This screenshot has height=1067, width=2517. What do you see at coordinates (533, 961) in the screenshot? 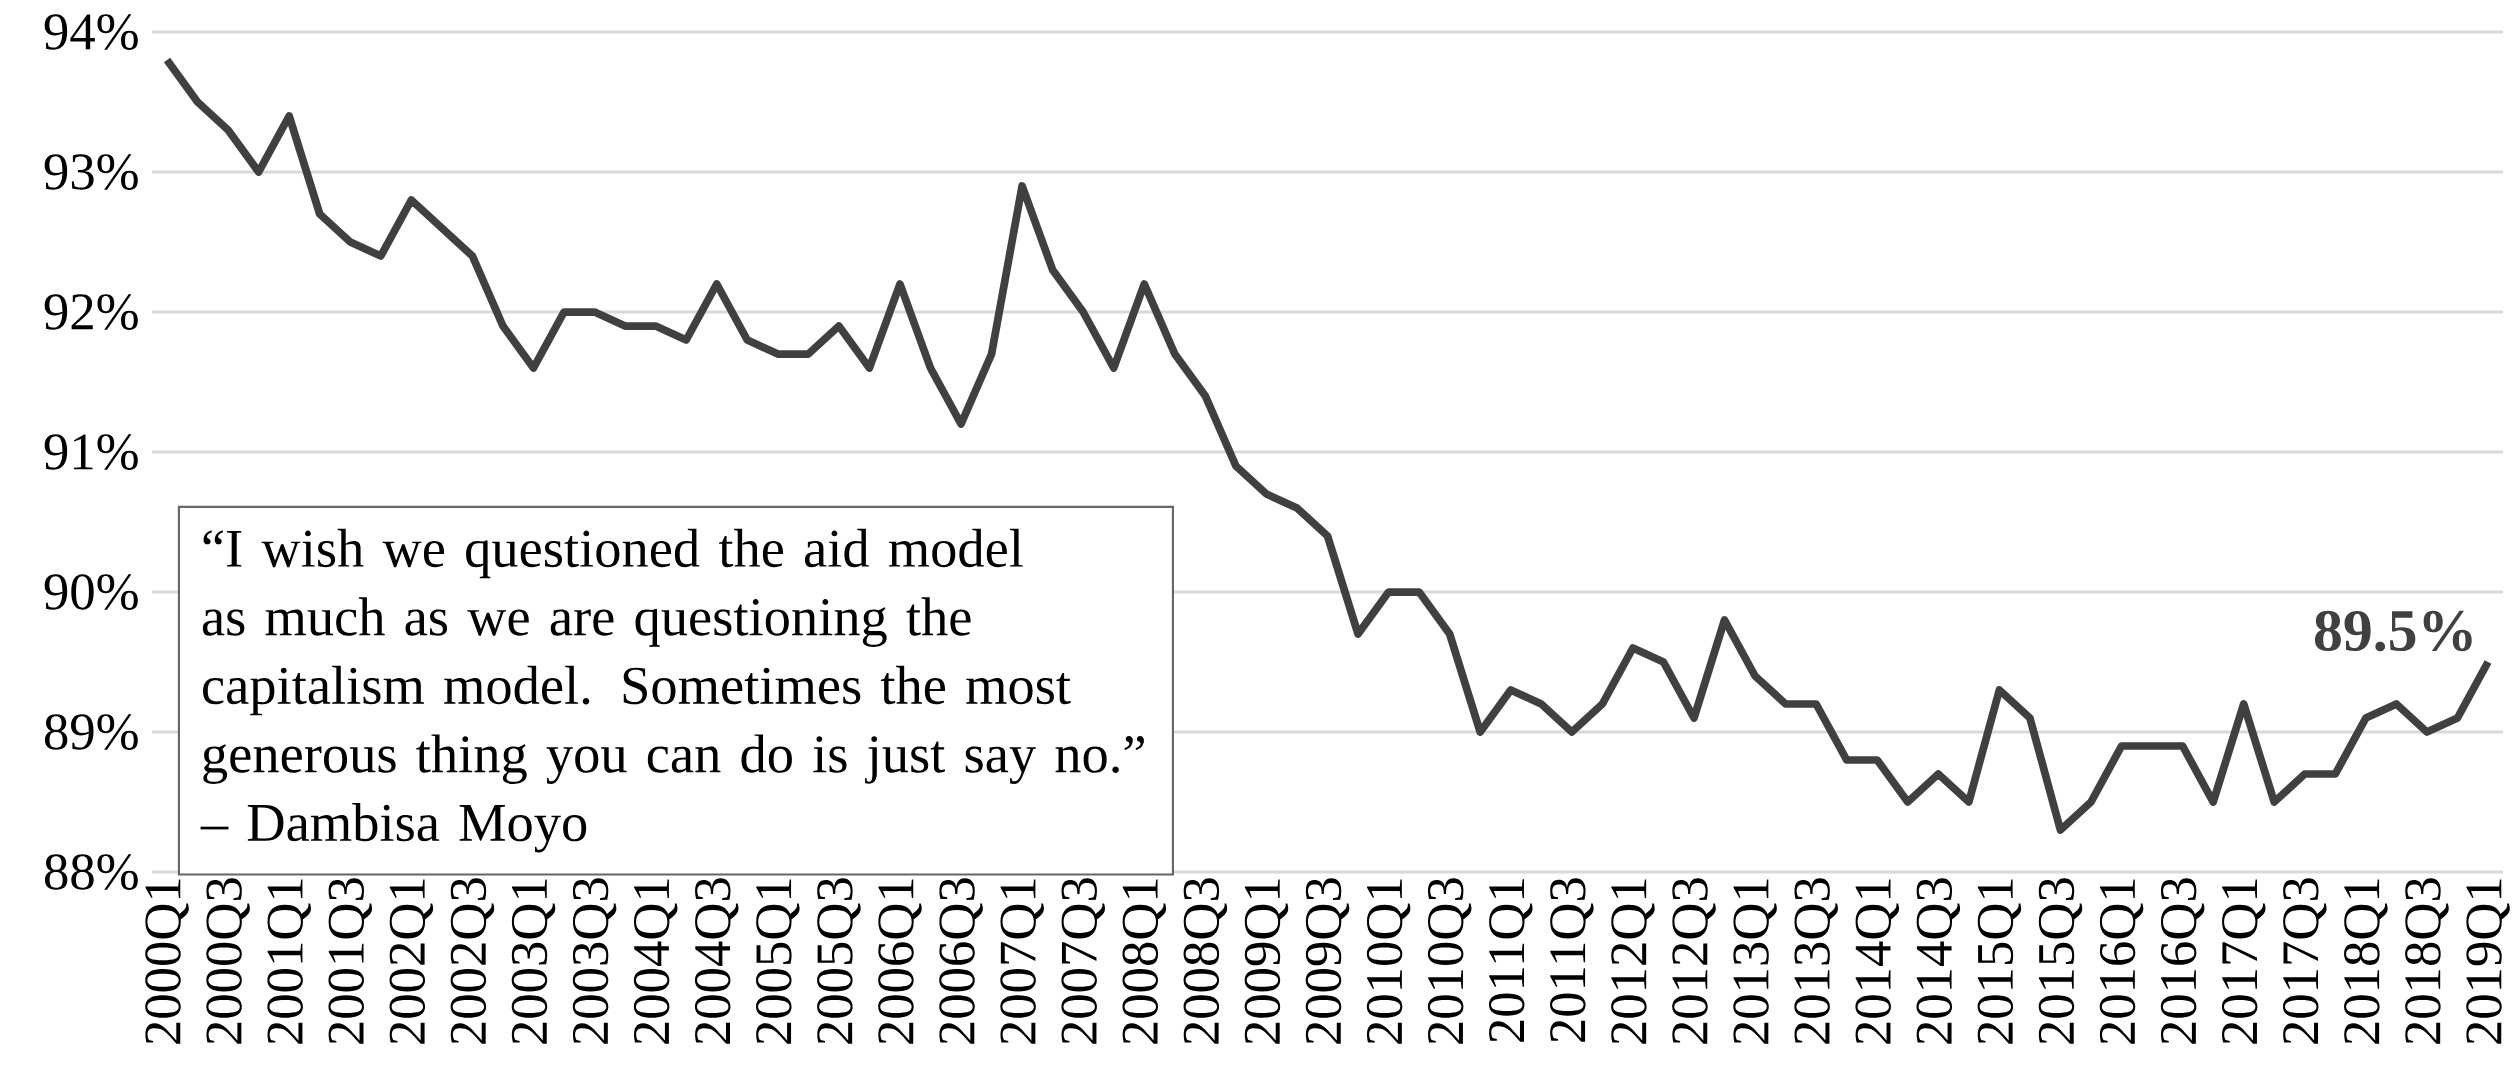
I see `x-tick-label: 2003Q1` at bounding box center [533, 961].